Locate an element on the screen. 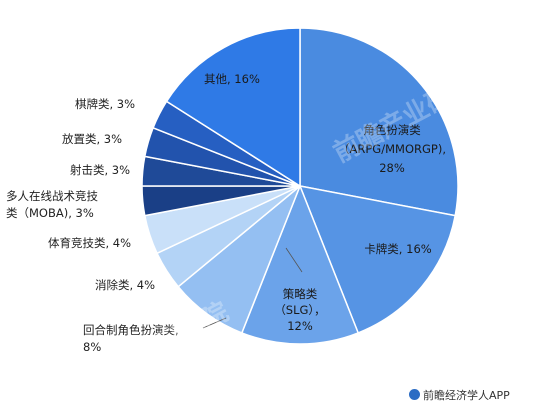 The height and width of the screenshot is (406, 537). slice-label: 放置类, 3% is located at coordinates (92, 139).